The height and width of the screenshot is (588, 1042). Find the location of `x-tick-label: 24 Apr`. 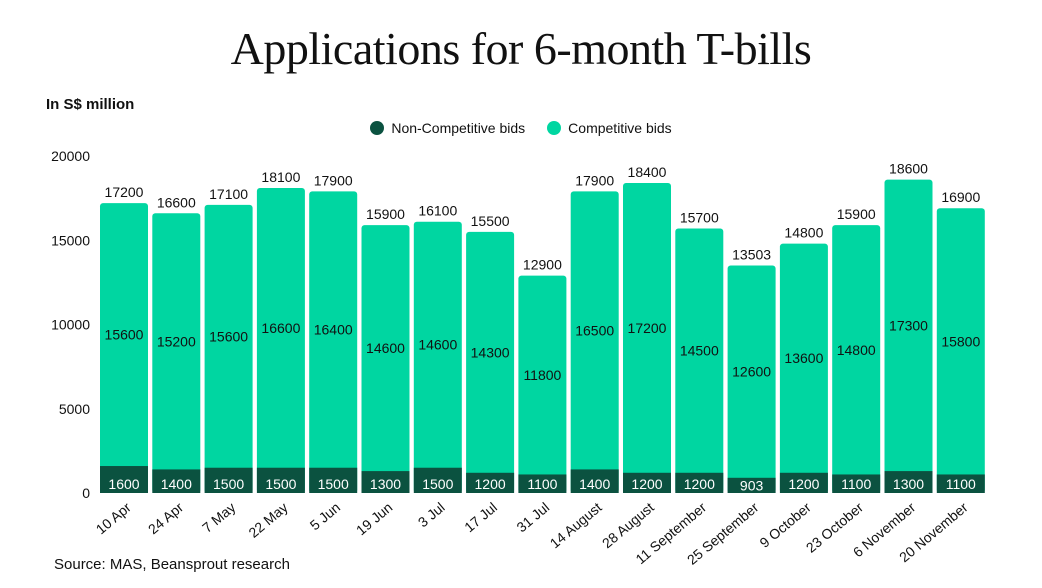

x-tick-label: 24 Apr is located at coordinates (166, 518).